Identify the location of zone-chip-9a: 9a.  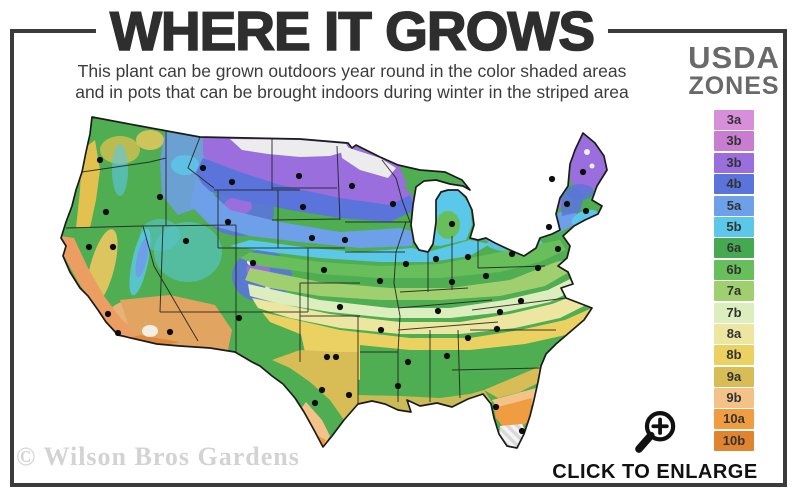
(734, 376).